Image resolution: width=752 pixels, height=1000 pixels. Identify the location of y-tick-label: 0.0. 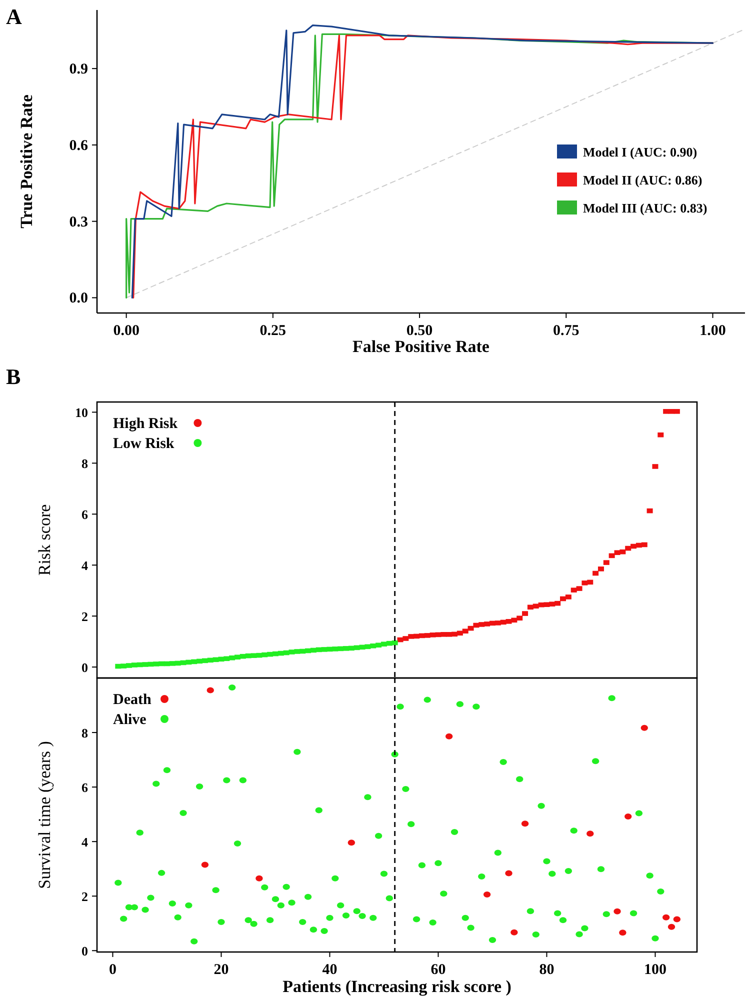
(78, 298).